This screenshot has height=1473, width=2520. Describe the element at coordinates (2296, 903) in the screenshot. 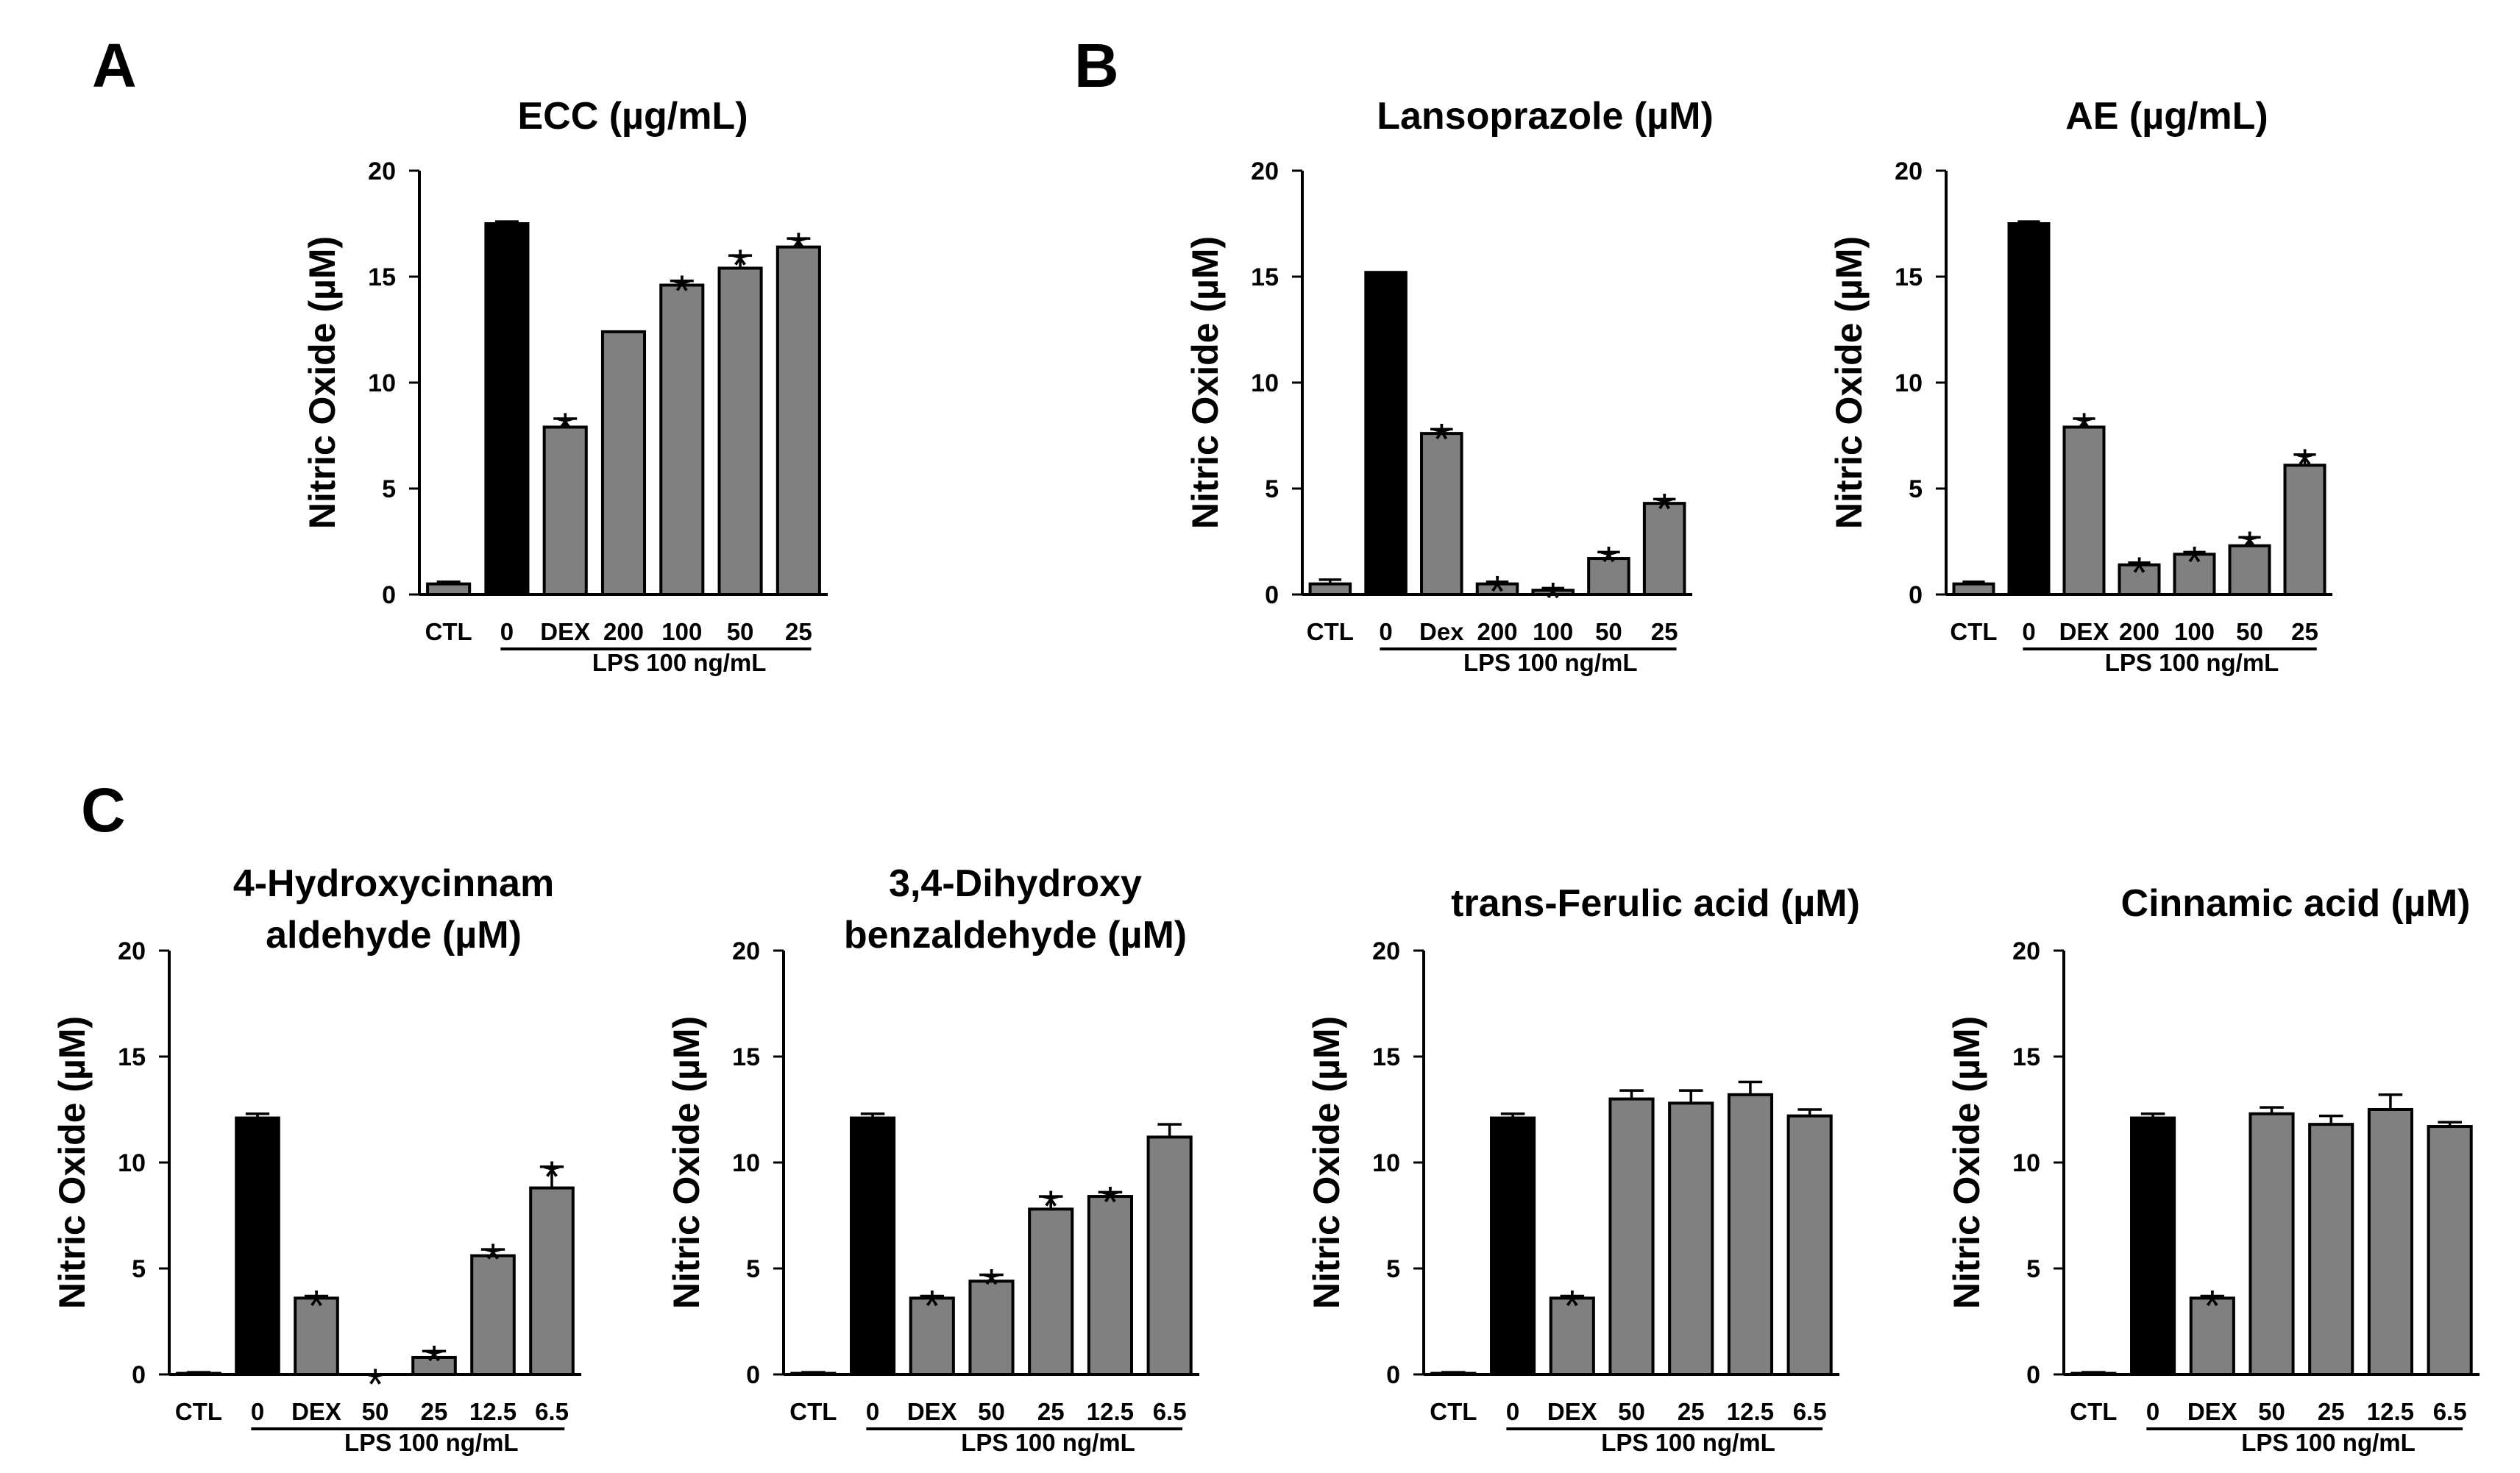

I see `chart-title: Cinnamic acid (µM)` at that location.